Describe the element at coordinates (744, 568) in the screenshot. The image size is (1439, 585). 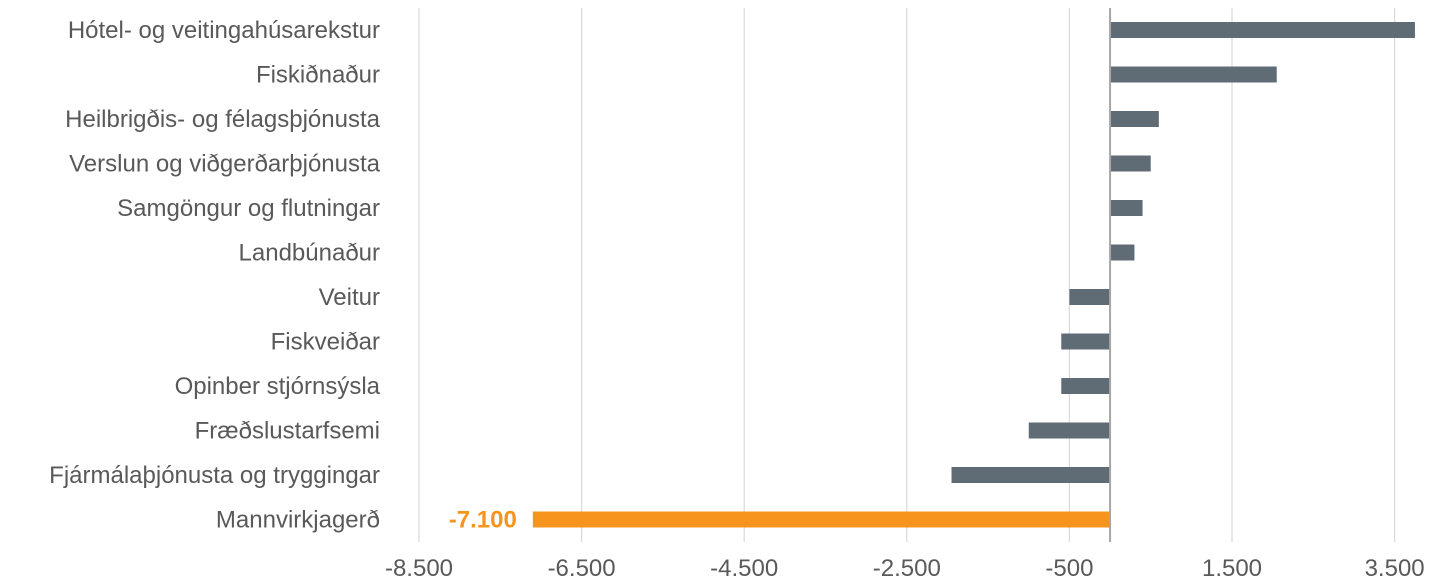
I see `x-tick-label: -4.500` at that location.